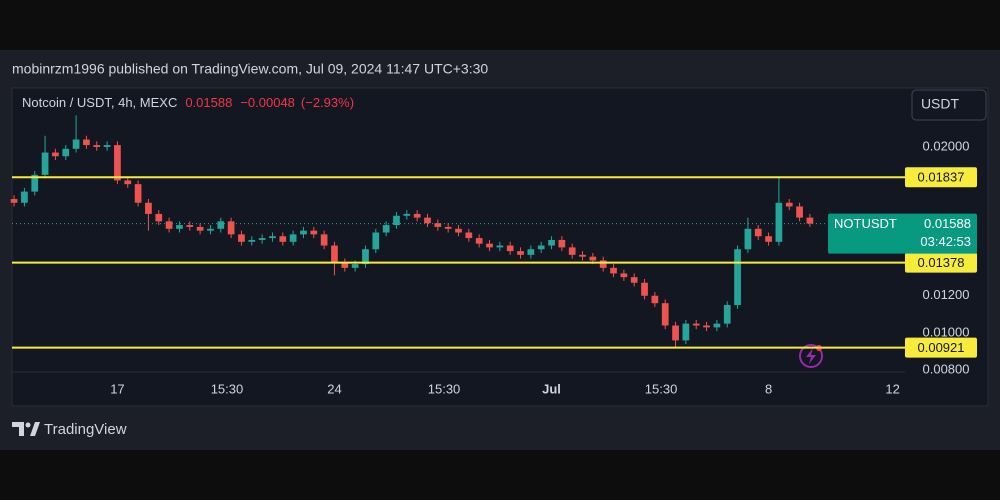  I want to click on y-tick-label: 0.01200, so click(946, 294).